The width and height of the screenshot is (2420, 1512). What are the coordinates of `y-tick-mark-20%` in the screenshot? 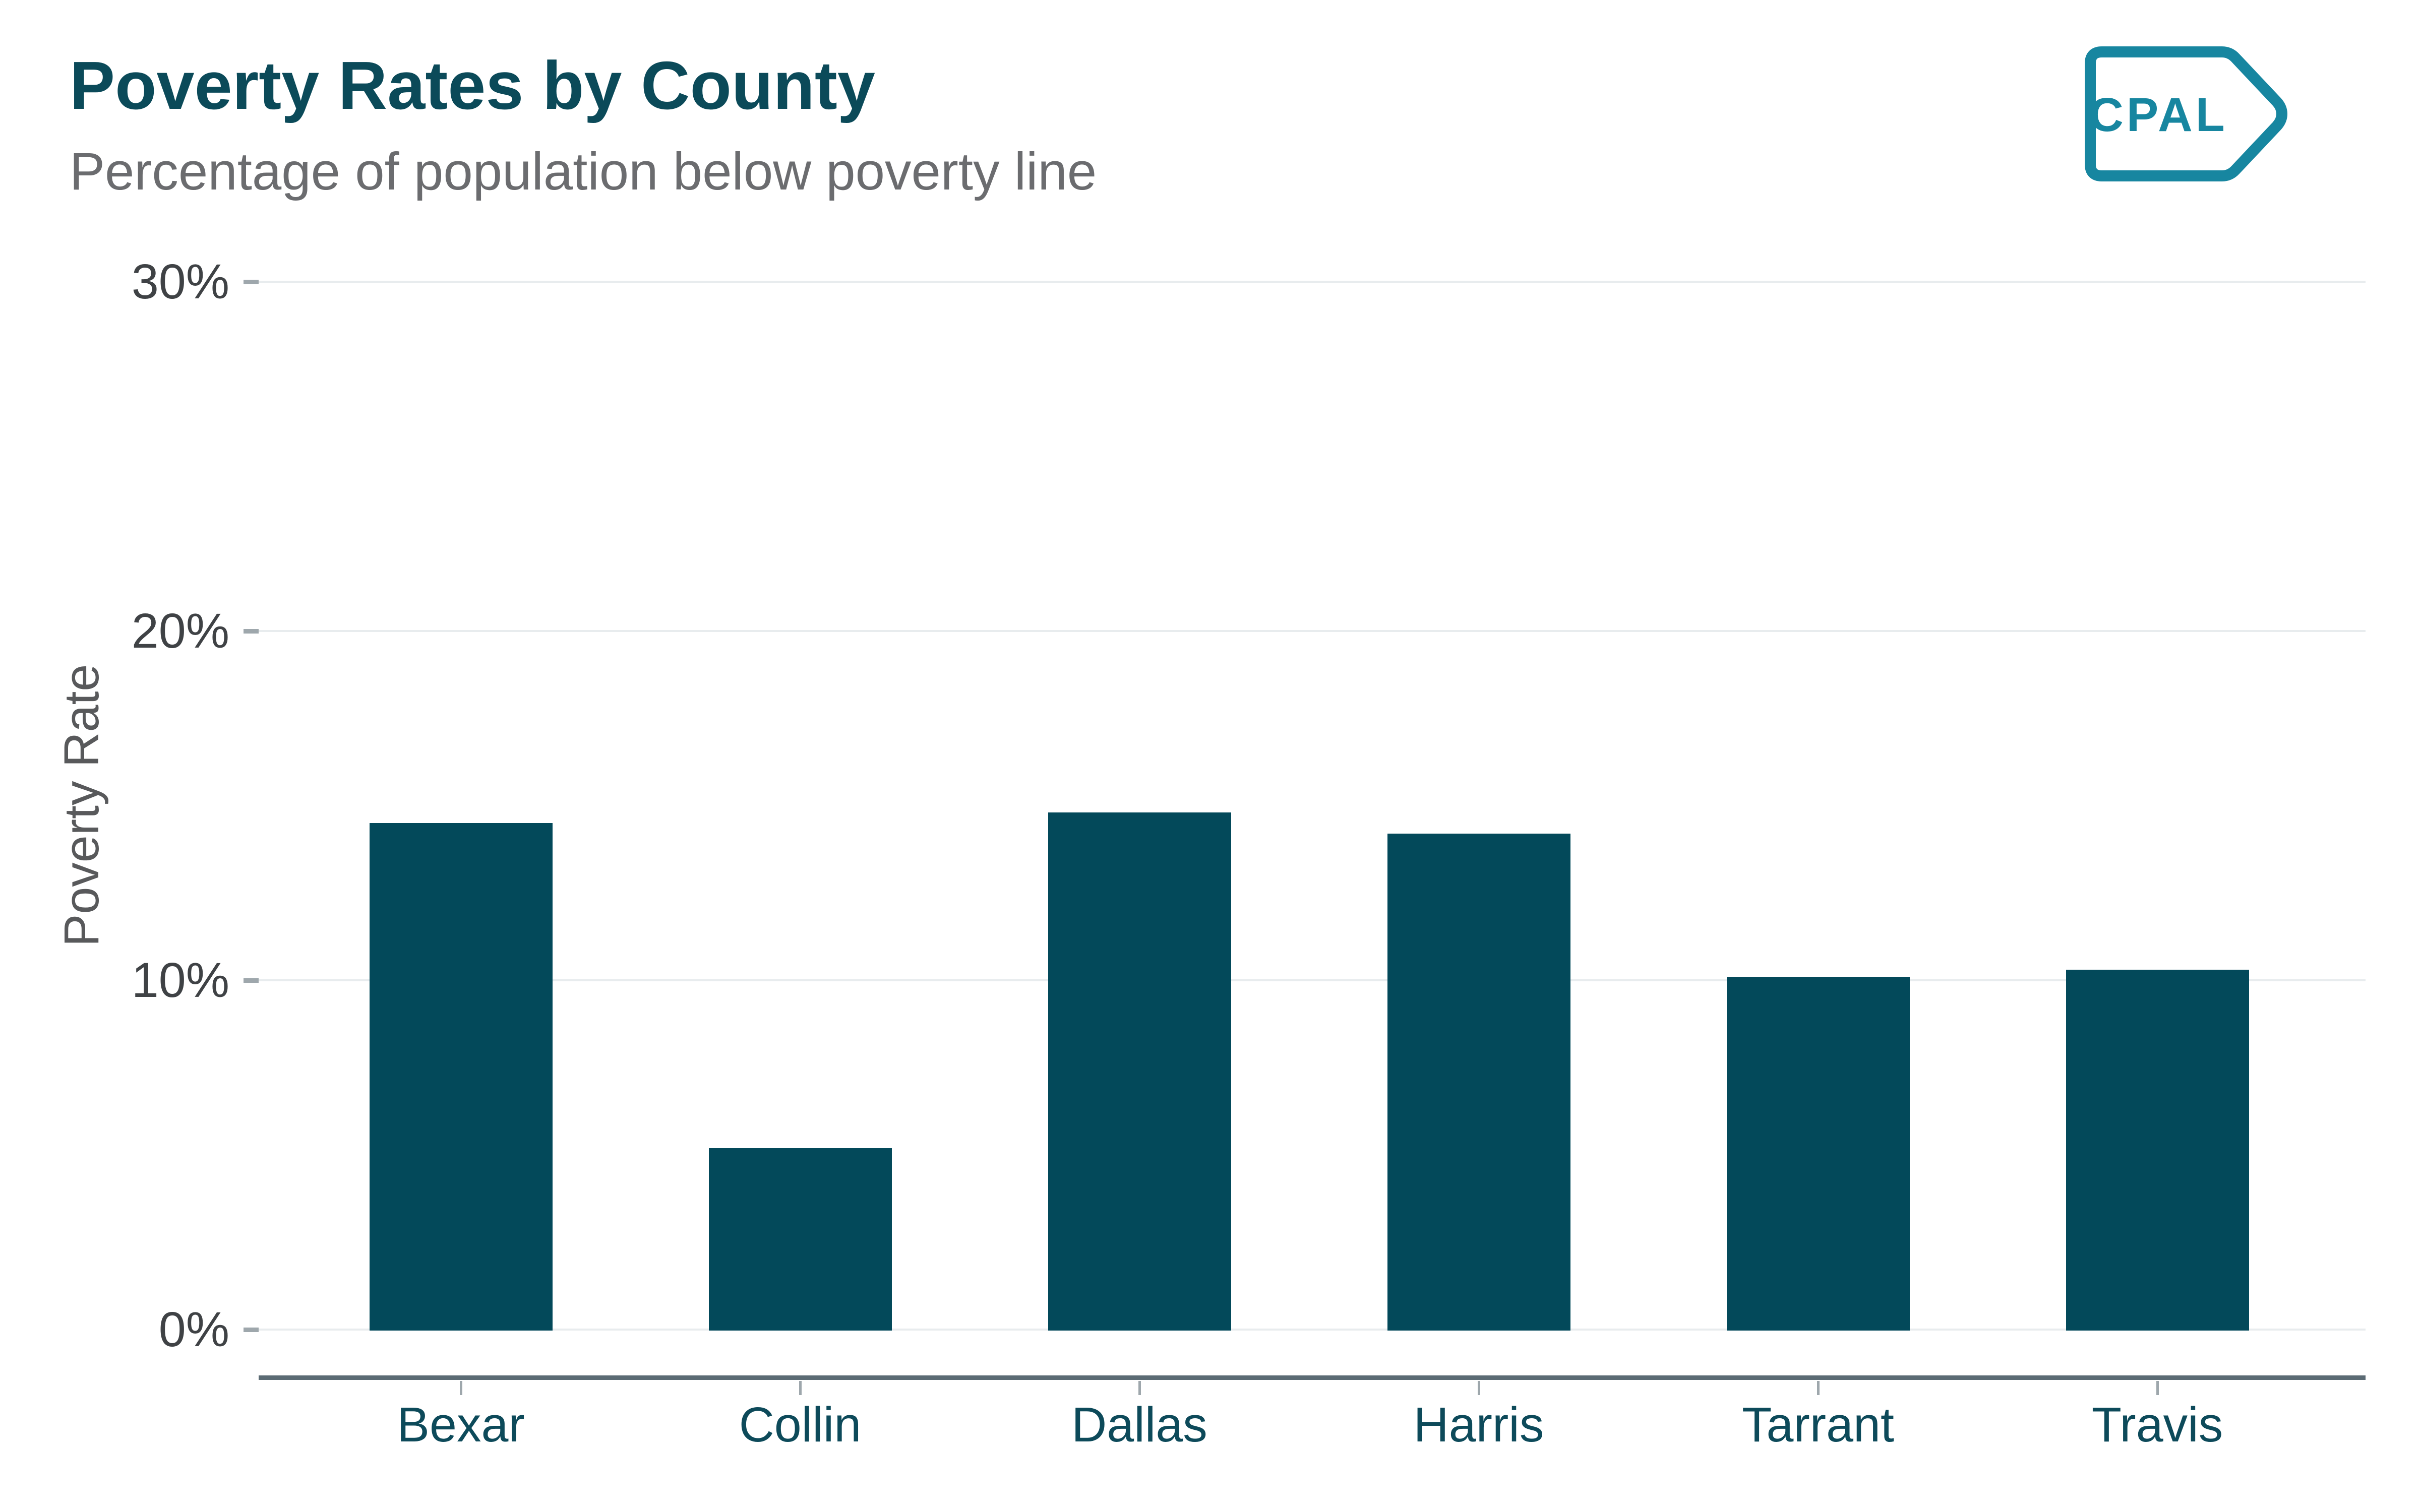 It's located at (251, 632).